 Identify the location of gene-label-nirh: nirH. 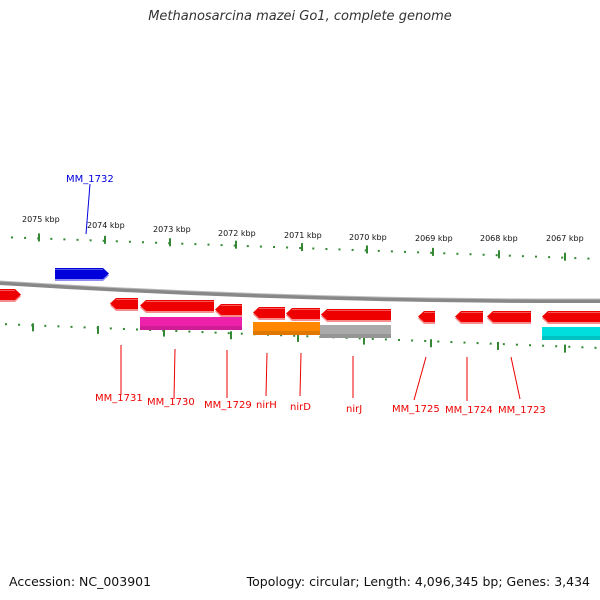
(266, 405).